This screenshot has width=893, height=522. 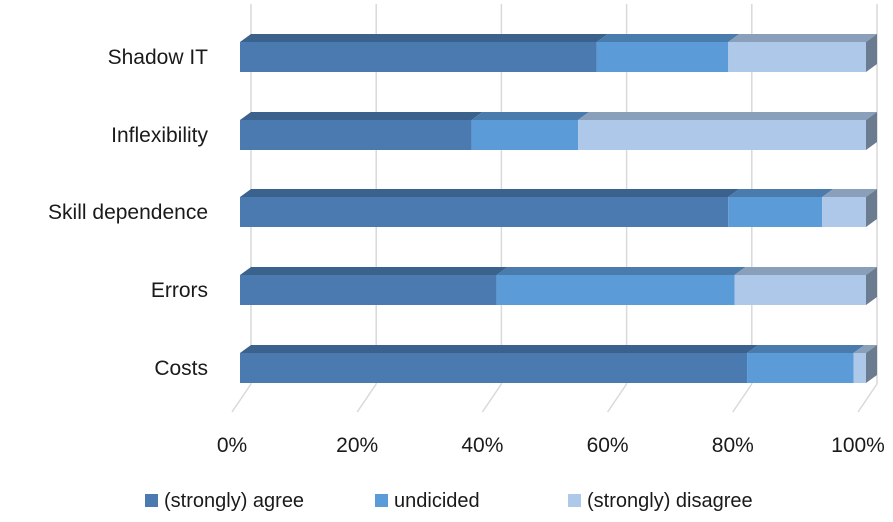 What do you see at coordinates (158, 57) in the screenshot?
I see `category-label: Shadow IT` at bounding box center [158, 57].